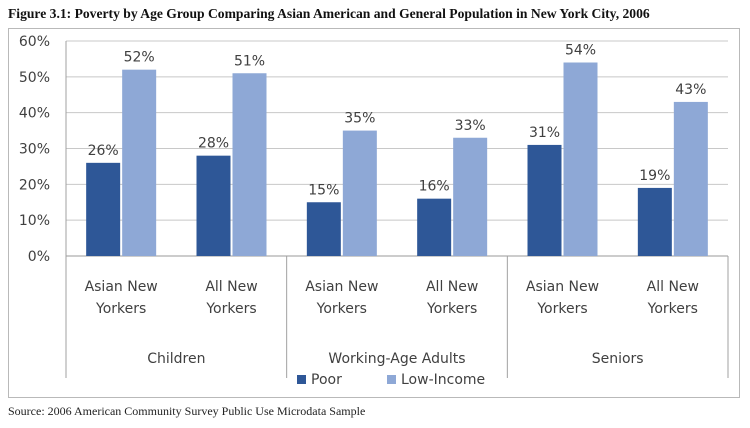  What do you see at coordinates (301, 379) in the screenshot?
I see `legend-swatch-poor` at bounding box center [301, 379].